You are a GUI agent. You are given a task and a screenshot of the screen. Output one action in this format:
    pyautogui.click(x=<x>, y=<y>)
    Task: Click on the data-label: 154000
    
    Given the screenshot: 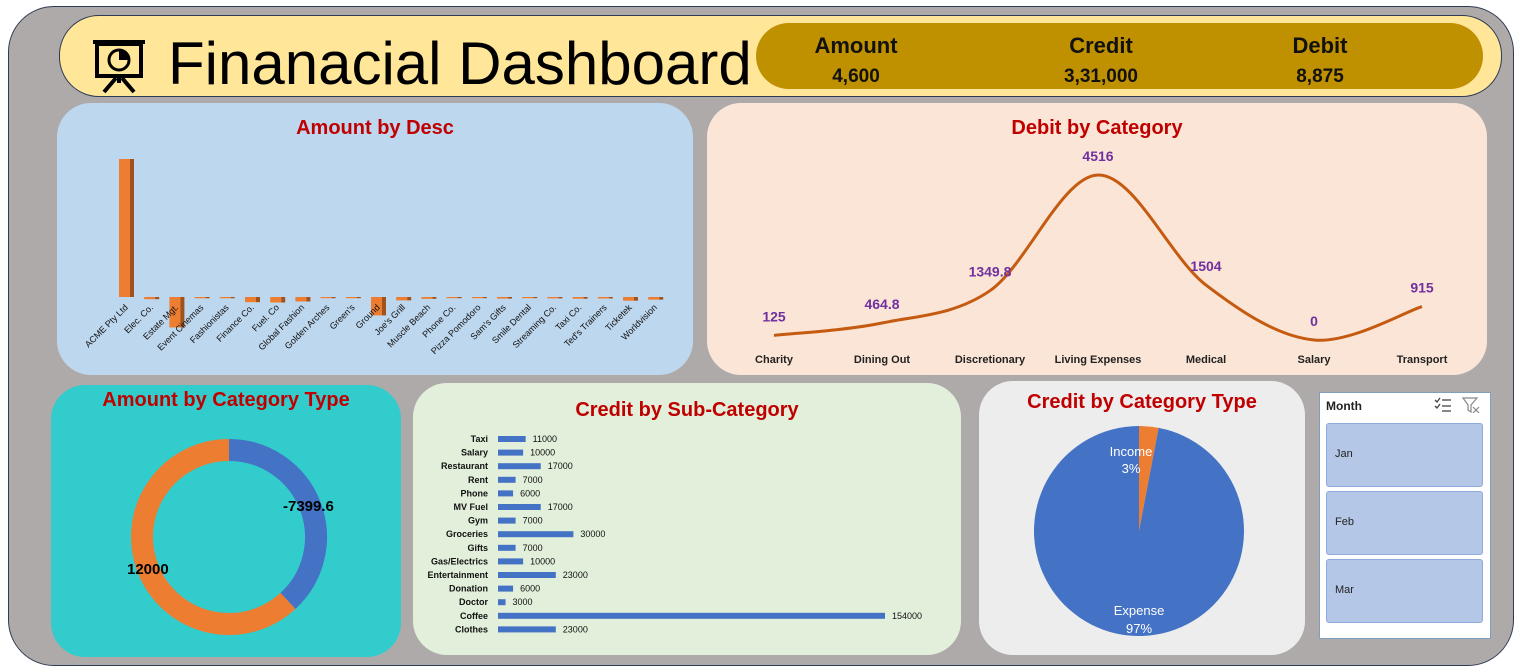 What is the action you would take?
    pyautogui.click(x=907, y=616)
    